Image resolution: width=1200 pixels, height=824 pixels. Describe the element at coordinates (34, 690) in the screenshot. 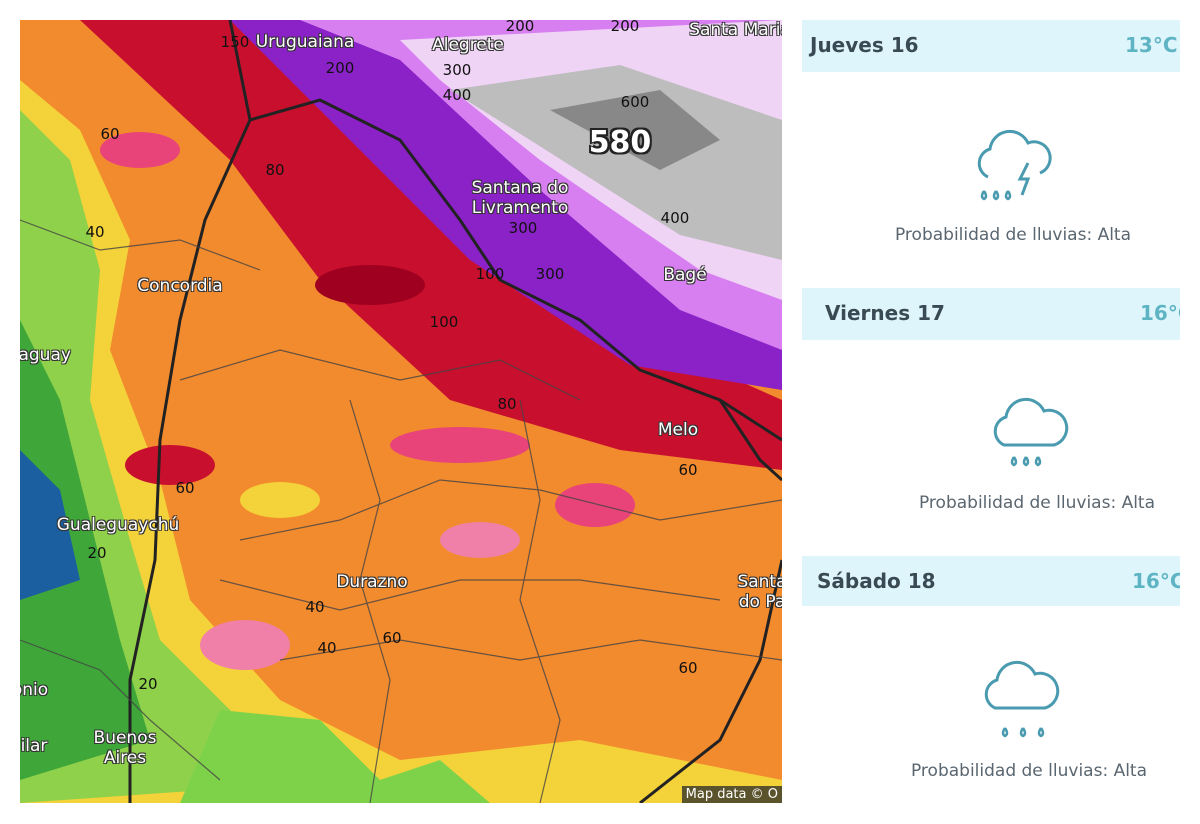

I see `place-label: onio` at that location.